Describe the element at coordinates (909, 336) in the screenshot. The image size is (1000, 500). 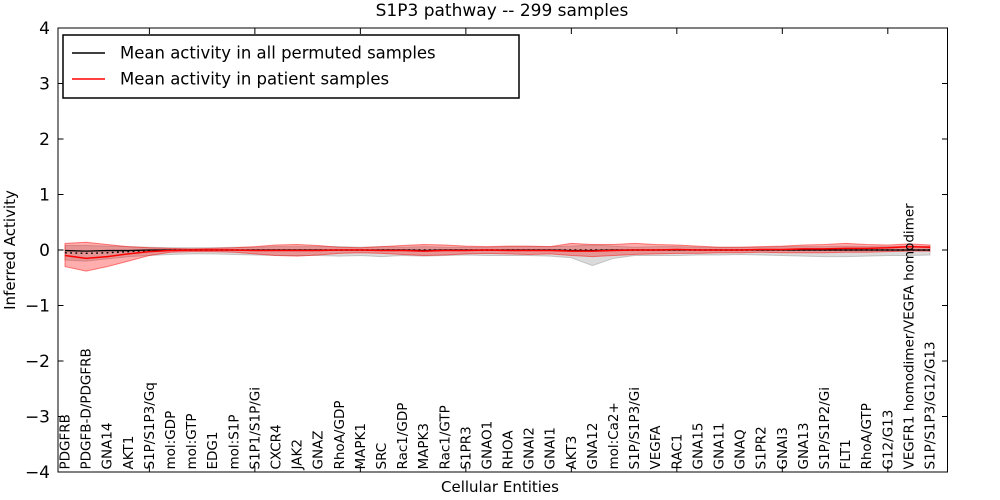
I see `x-tick-label: VEGFR1 homodimer/VEGFA homodimer` at that location.